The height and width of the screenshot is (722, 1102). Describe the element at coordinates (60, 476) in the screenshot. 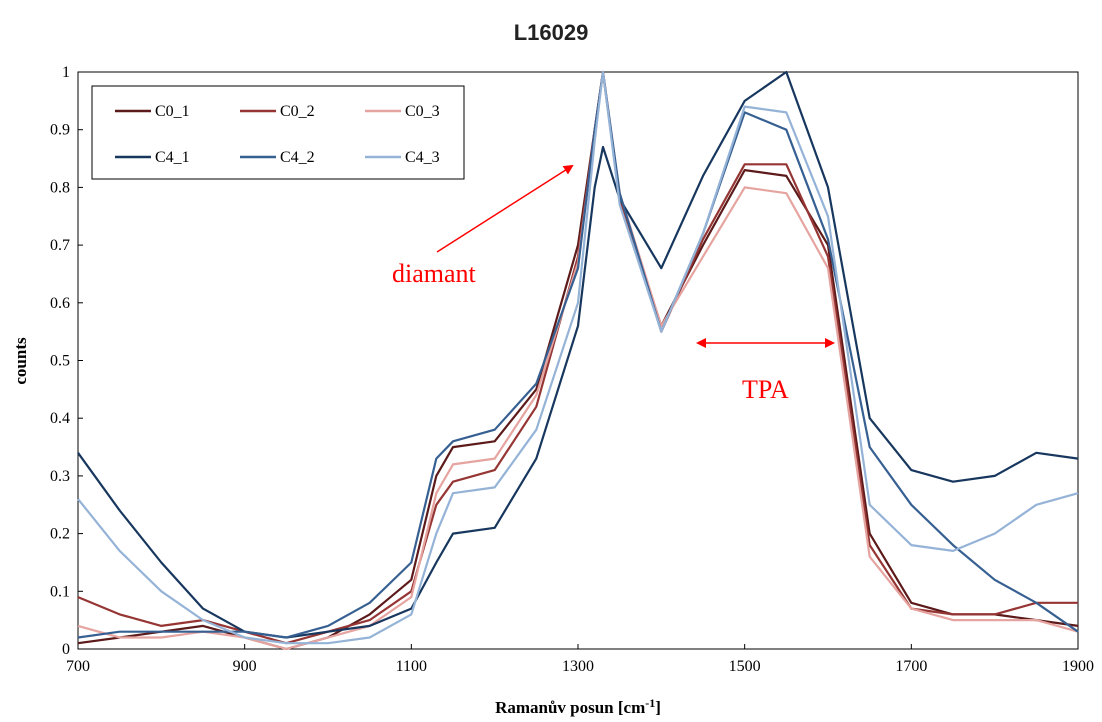

I see `y-tick-label: 0.3` at that location.